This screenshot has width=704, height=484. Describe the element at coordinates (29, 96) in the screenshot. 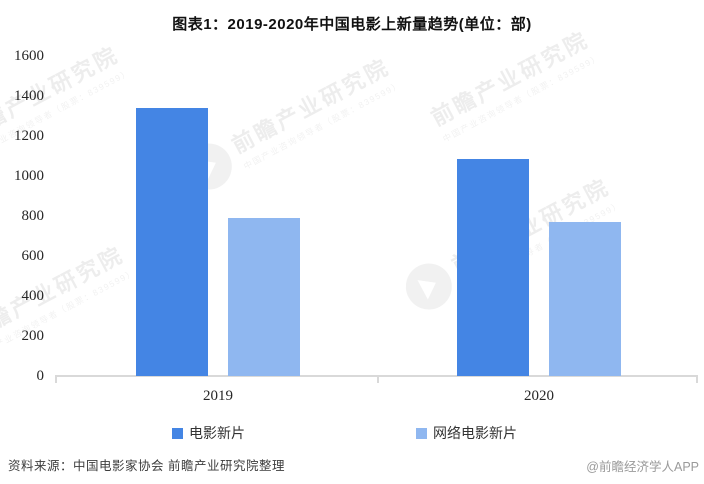

I see `y-axis-tick-label: 1400` at that location.